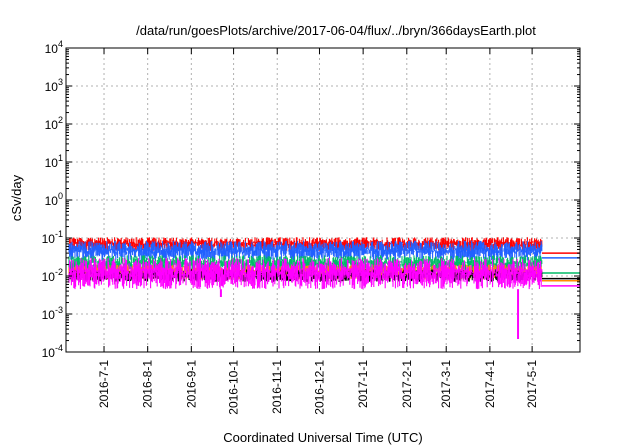 This screenshot has height=448, width=640. Describe the element at coordinates (148, 384) in the screenshot. I see `x-tick-label: 2016-8-1` at that location.